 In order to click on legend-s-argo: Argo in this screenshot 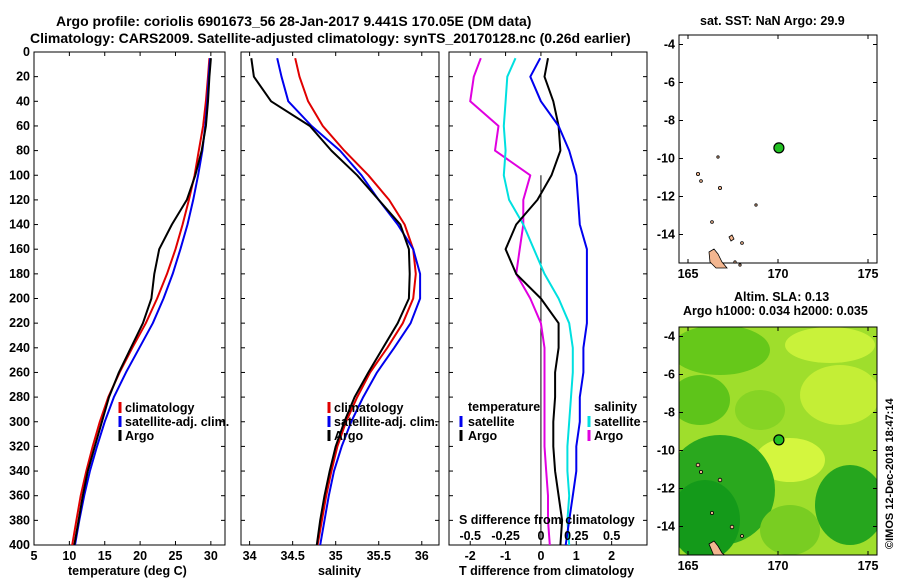, I will do `click(609, 436)`.